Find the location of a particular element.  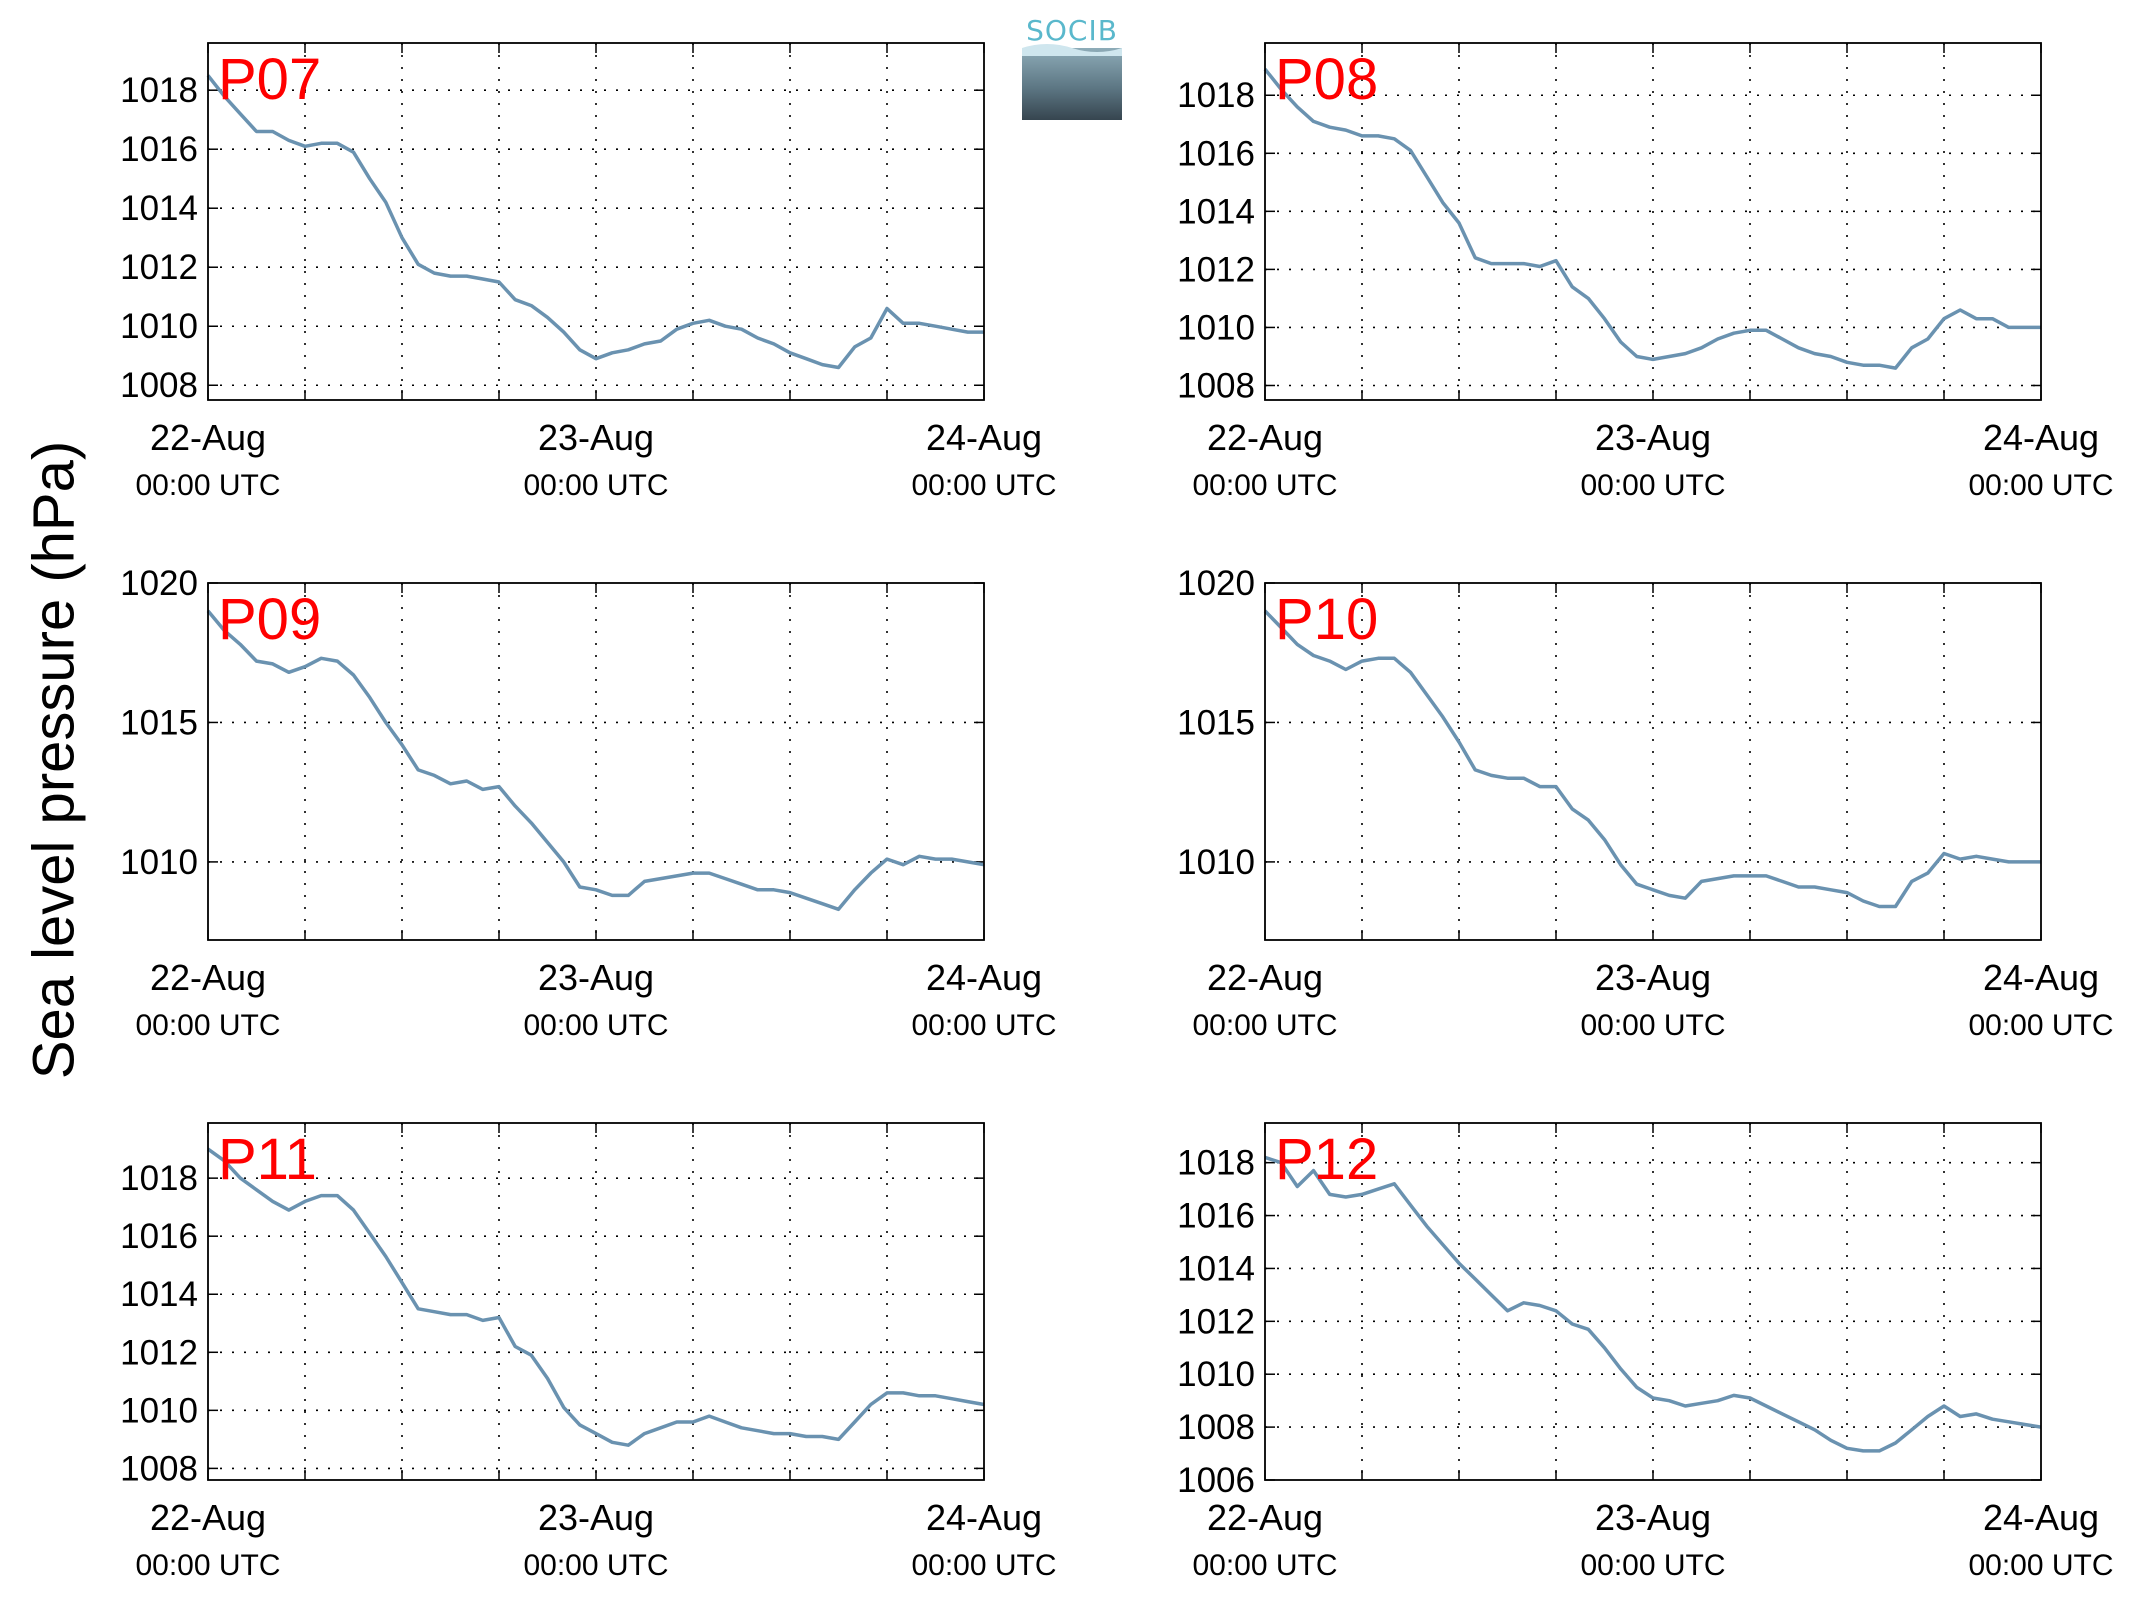

station-label: P11 is located at coordinates (267, 1159).